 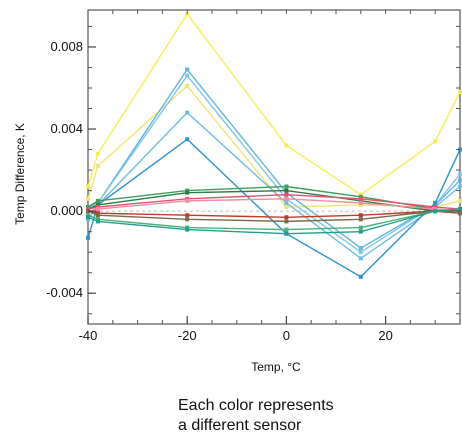 I want to click on x-tick-label: -40, so click(x=88, y=335).